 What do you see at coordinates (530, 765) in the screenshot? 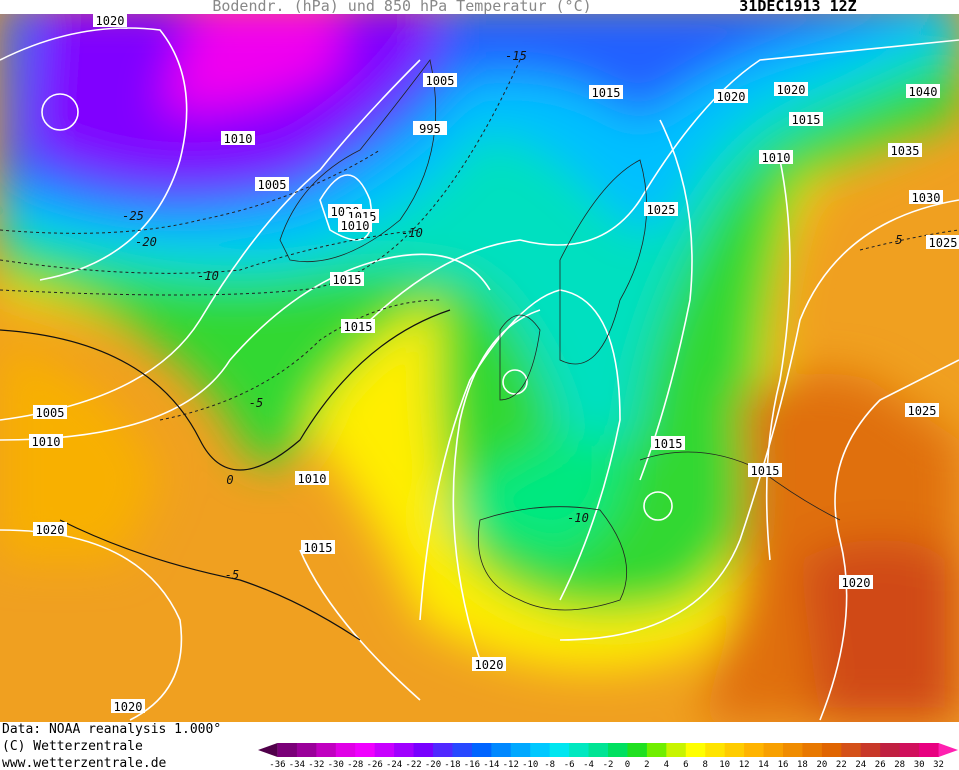
I see `colorbar-label: -10` at bounding box center [530, 765].